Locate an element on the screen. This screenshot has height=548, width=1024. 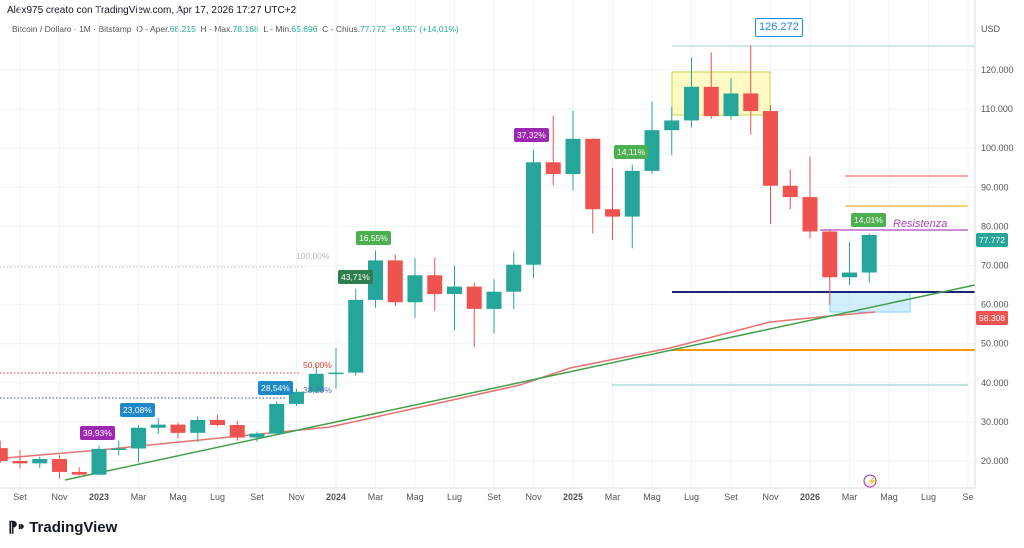
y-tick-label: 110.000 is located at coordinates (997, 109).